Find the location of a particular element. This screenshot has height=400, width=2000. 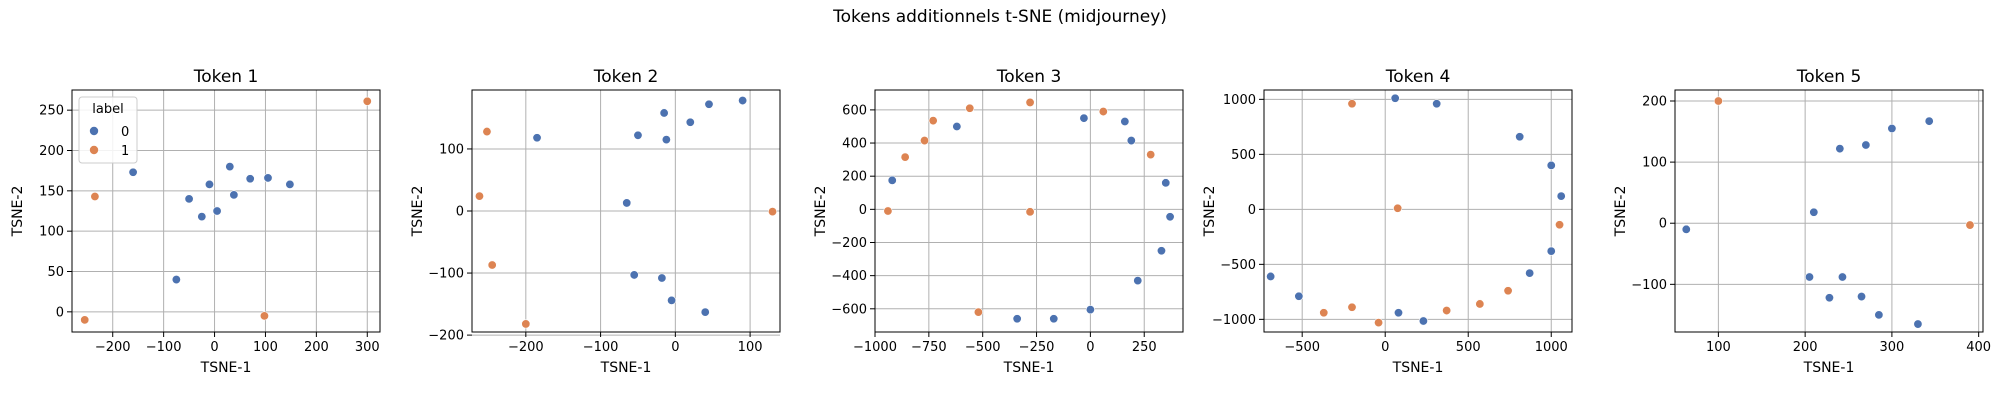

x-tick-label: 250 is located at coordinates (1144, 347).